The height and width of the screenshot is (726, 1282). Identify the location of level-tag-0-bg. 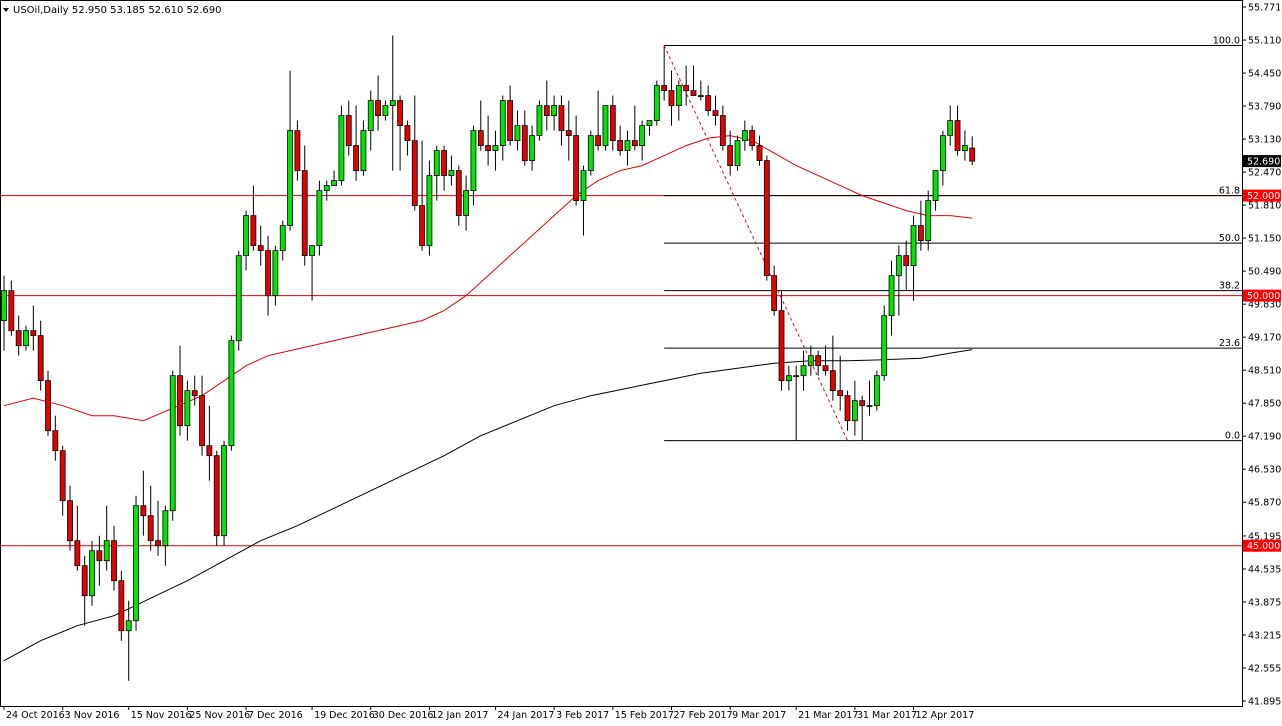
(1262, 195).